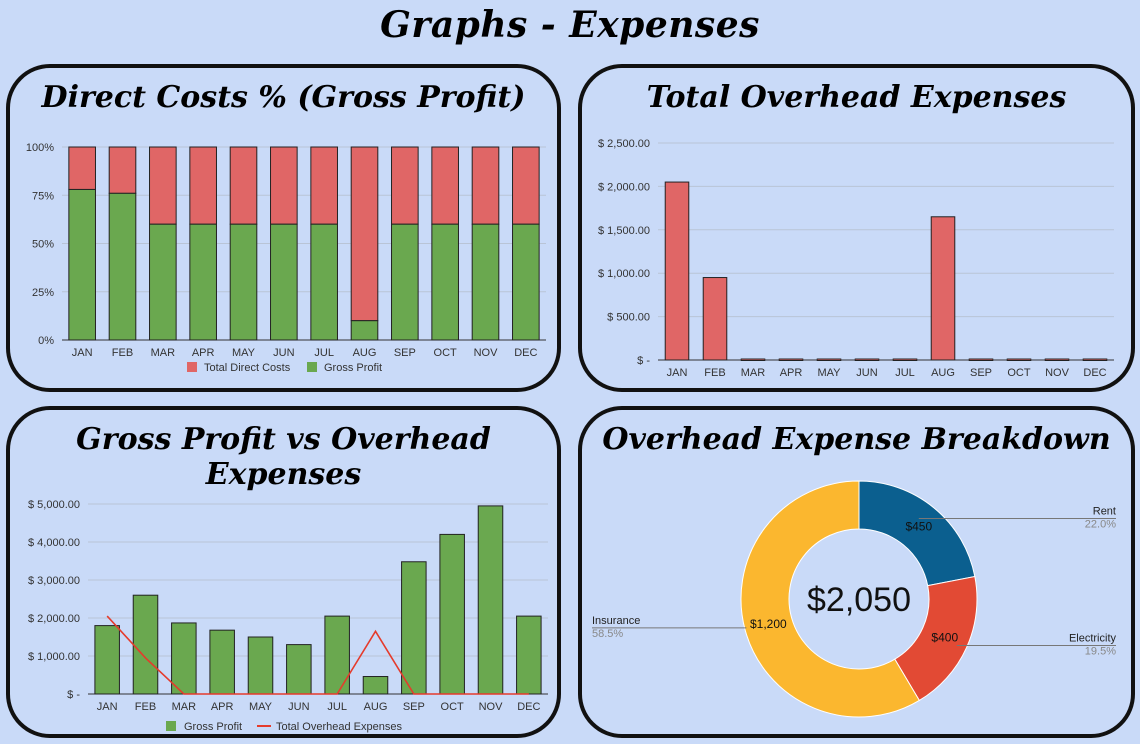  Describe the element at coordinates (40, 148) in the screenshot. I see `chart1-y-tick-label: 100%` at that location.